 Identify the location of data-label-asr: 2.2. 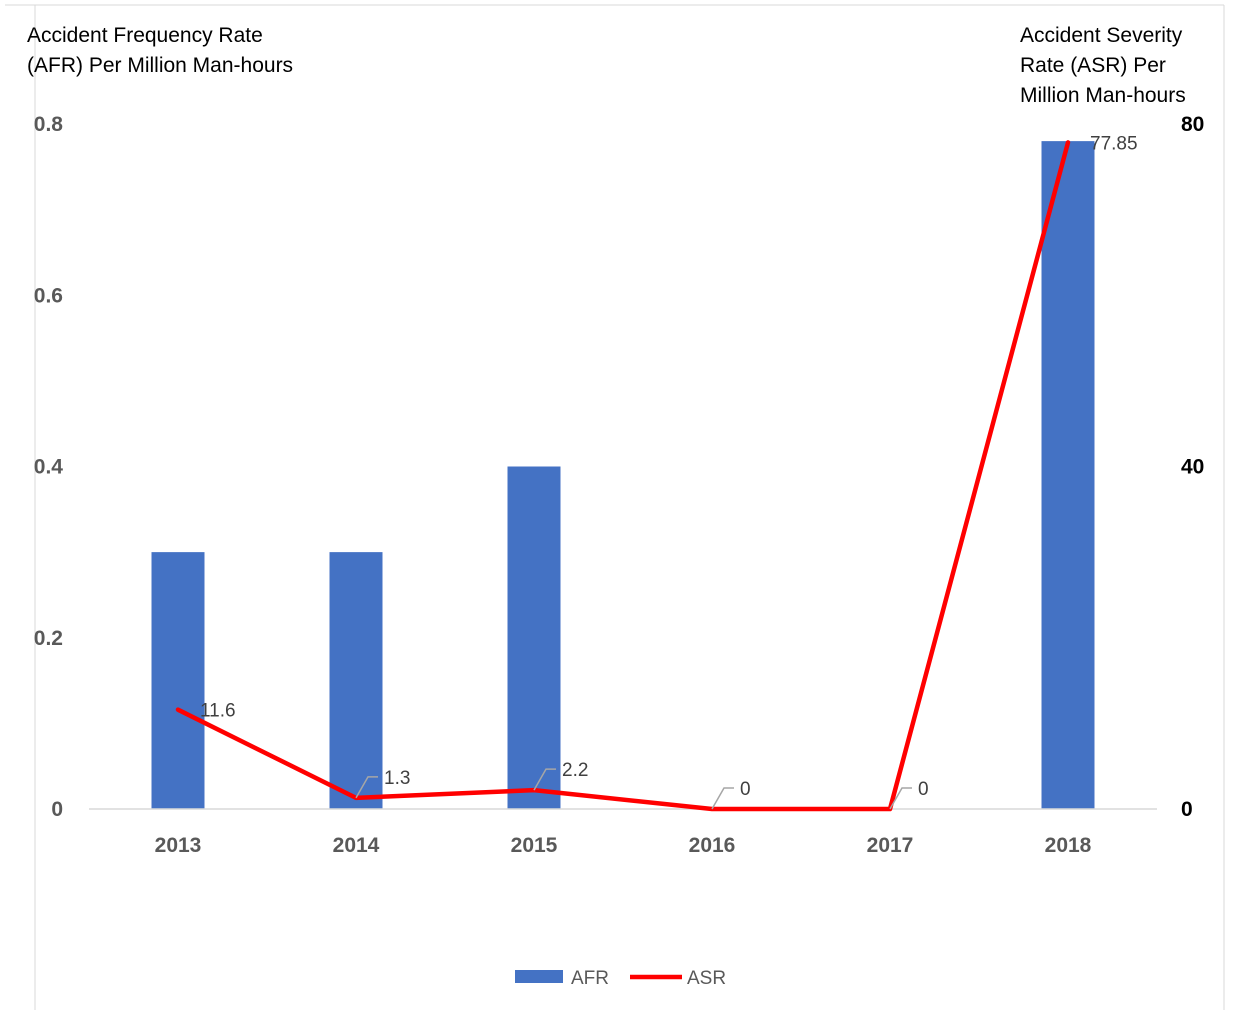
(575, 770).